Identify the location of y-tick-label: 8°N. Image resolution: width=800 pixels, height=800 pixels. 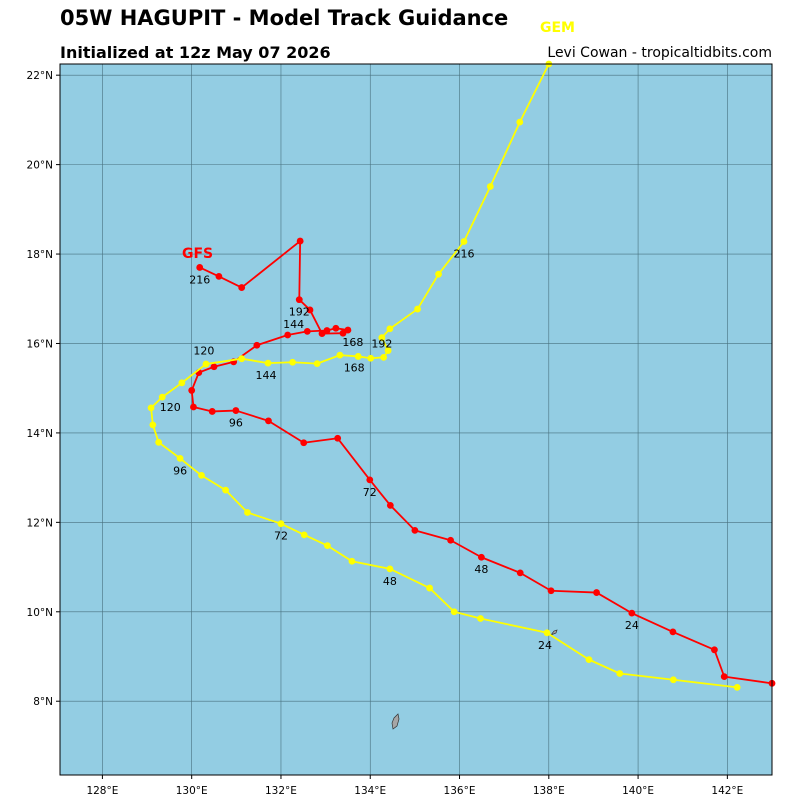
(43, 702).